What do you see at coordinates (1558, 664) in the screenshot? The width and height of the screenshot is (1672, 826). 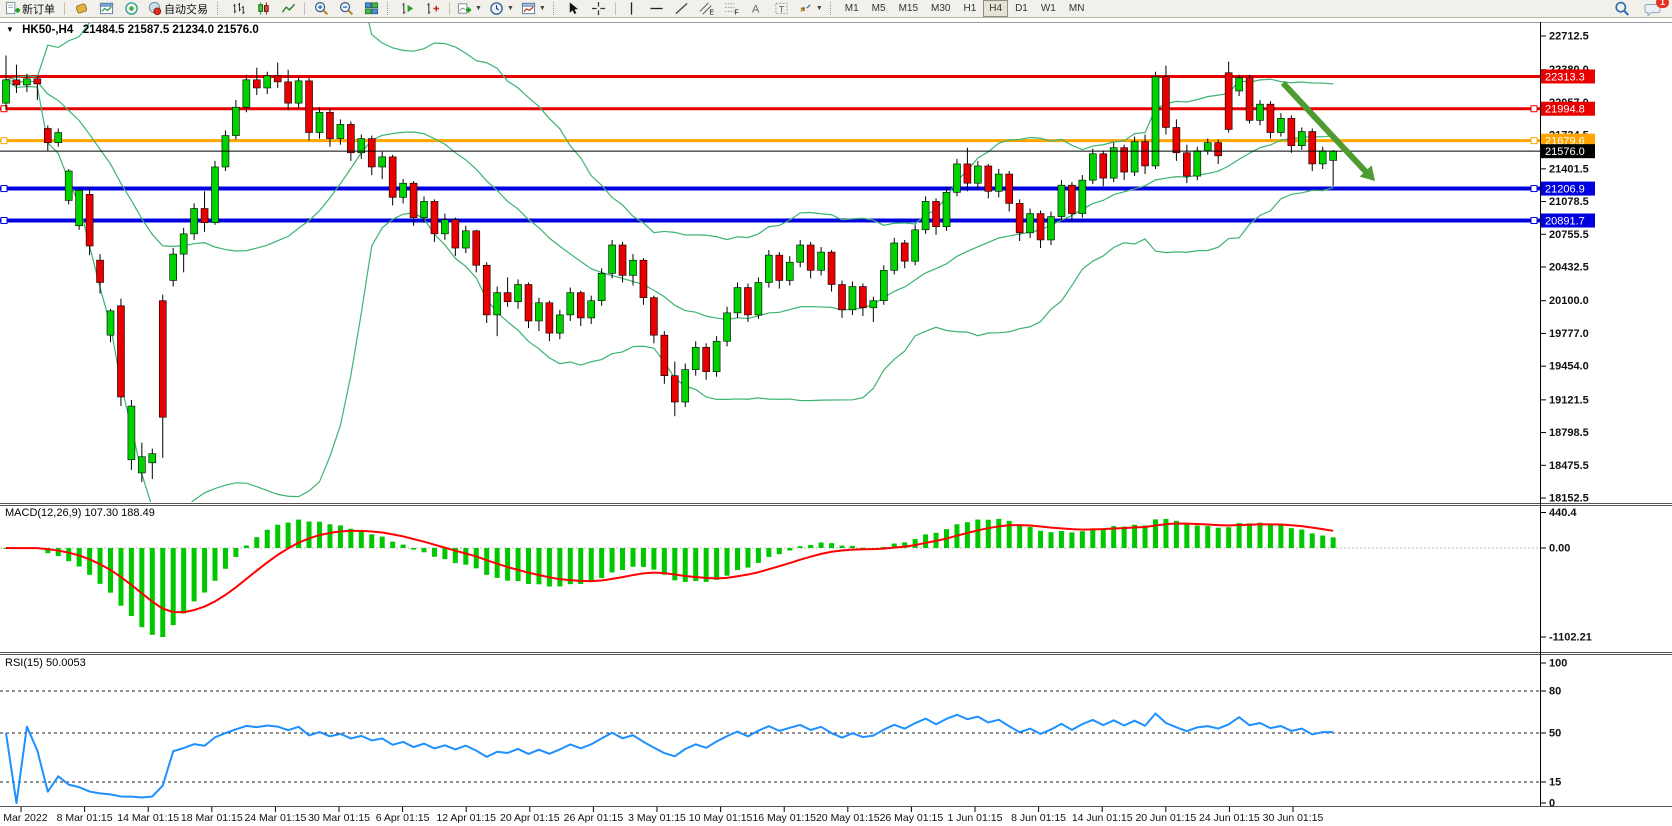 I see `rsi-axis-label: 100` at bounding box center [1558, 664].